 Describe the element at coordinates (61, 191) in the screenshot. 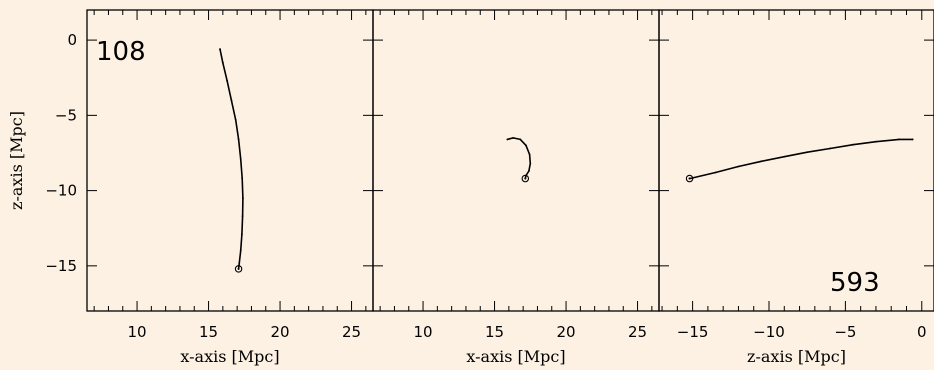

I see `y-tick-label: −10` at that location.